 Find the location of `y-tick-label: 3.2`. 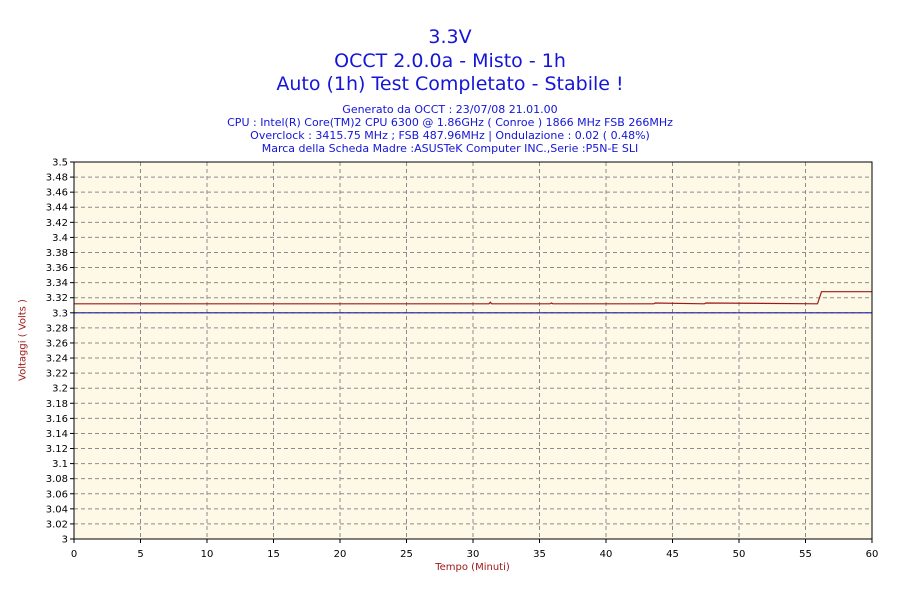

y-tick-label: 3.2 is located at coordinates (60, 389).